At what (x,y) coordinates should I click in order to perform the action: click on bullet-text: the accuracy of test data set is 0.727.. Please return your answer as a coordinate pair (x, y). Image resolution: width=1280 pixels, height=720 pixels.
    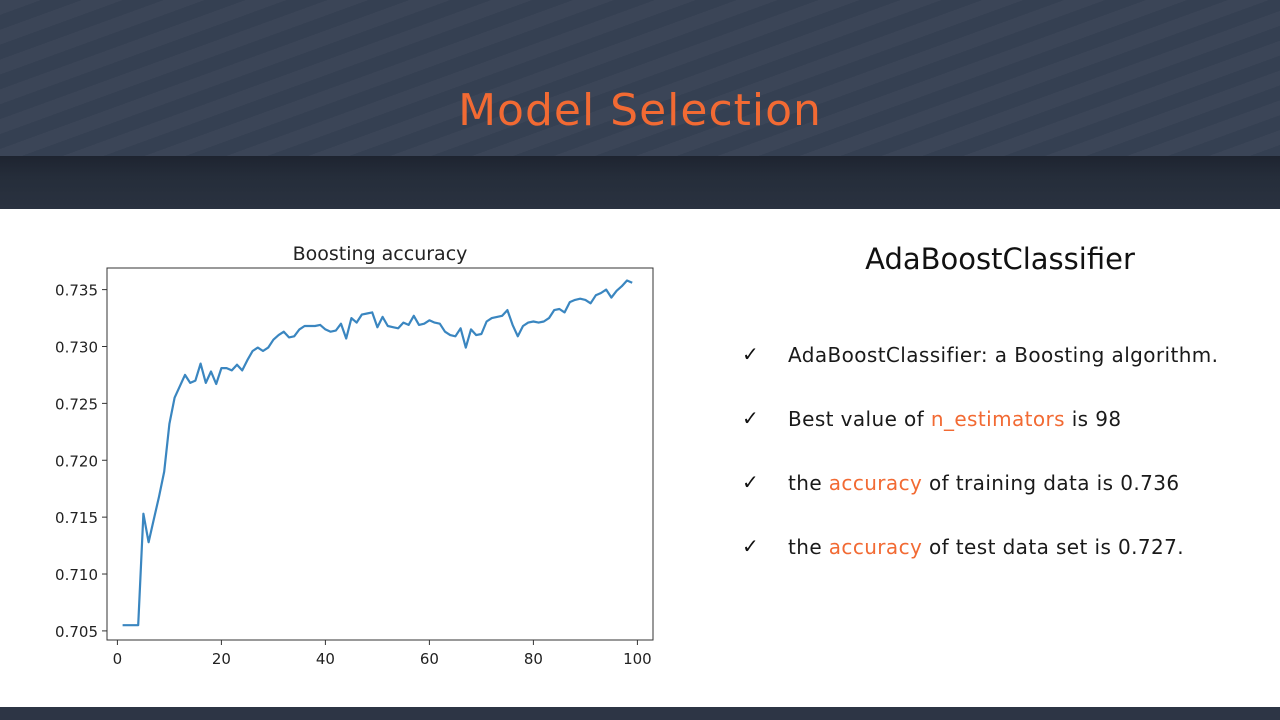
    Looking at the image, I should click on (986, 547).